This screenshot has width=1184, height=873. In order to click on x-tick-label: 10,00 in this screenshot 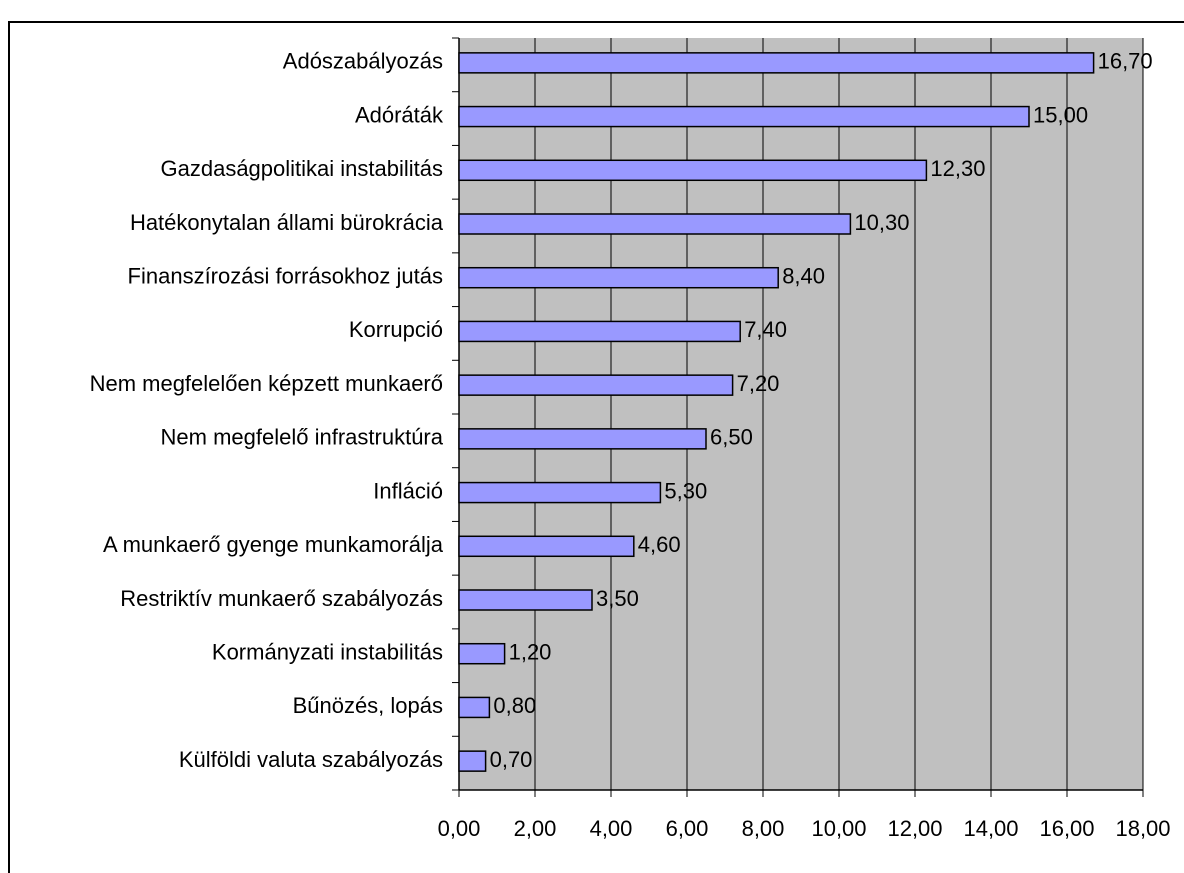, I will do `click(838, 828)`.